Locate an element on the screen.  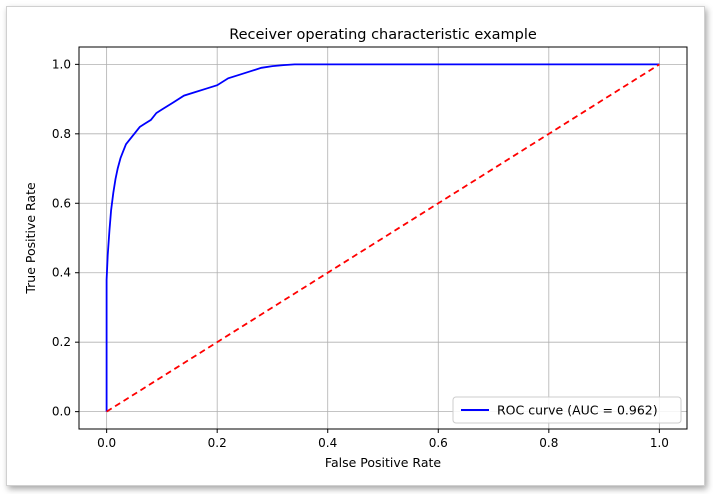
legend-box is located at coordinates (567, 410).